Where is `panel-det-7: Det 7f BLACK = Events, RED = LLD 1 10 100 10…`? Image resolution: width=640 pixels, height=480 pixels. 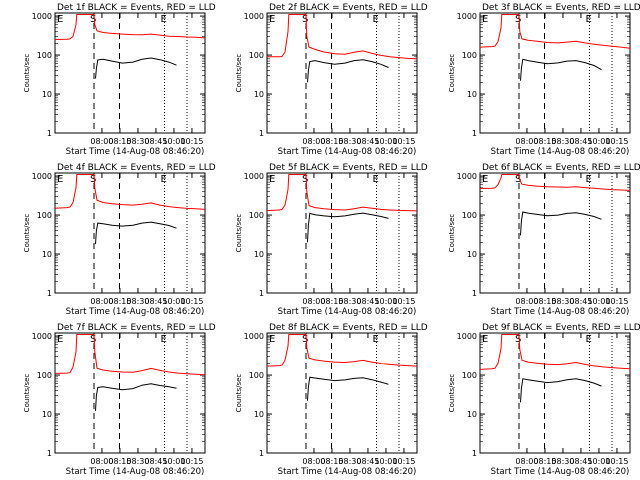
panel-det-7: Det 7f BLACK = Events, RED = LLD 1 10 100 10… is located at coordinates (119, 400).